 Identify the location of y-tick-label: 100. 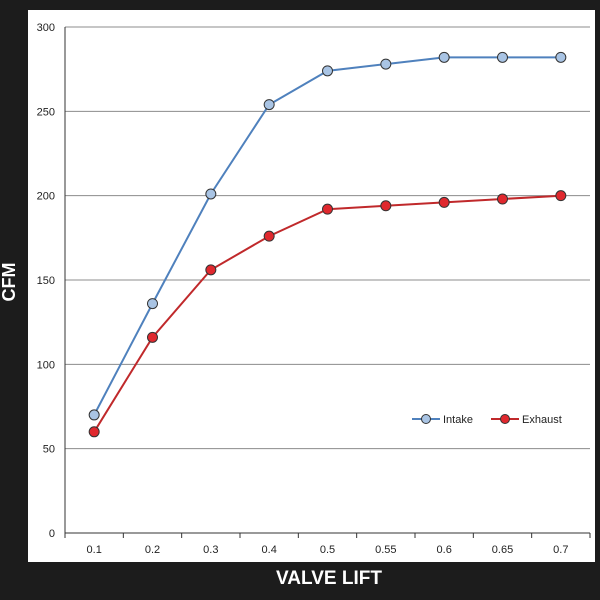
(46, 365).